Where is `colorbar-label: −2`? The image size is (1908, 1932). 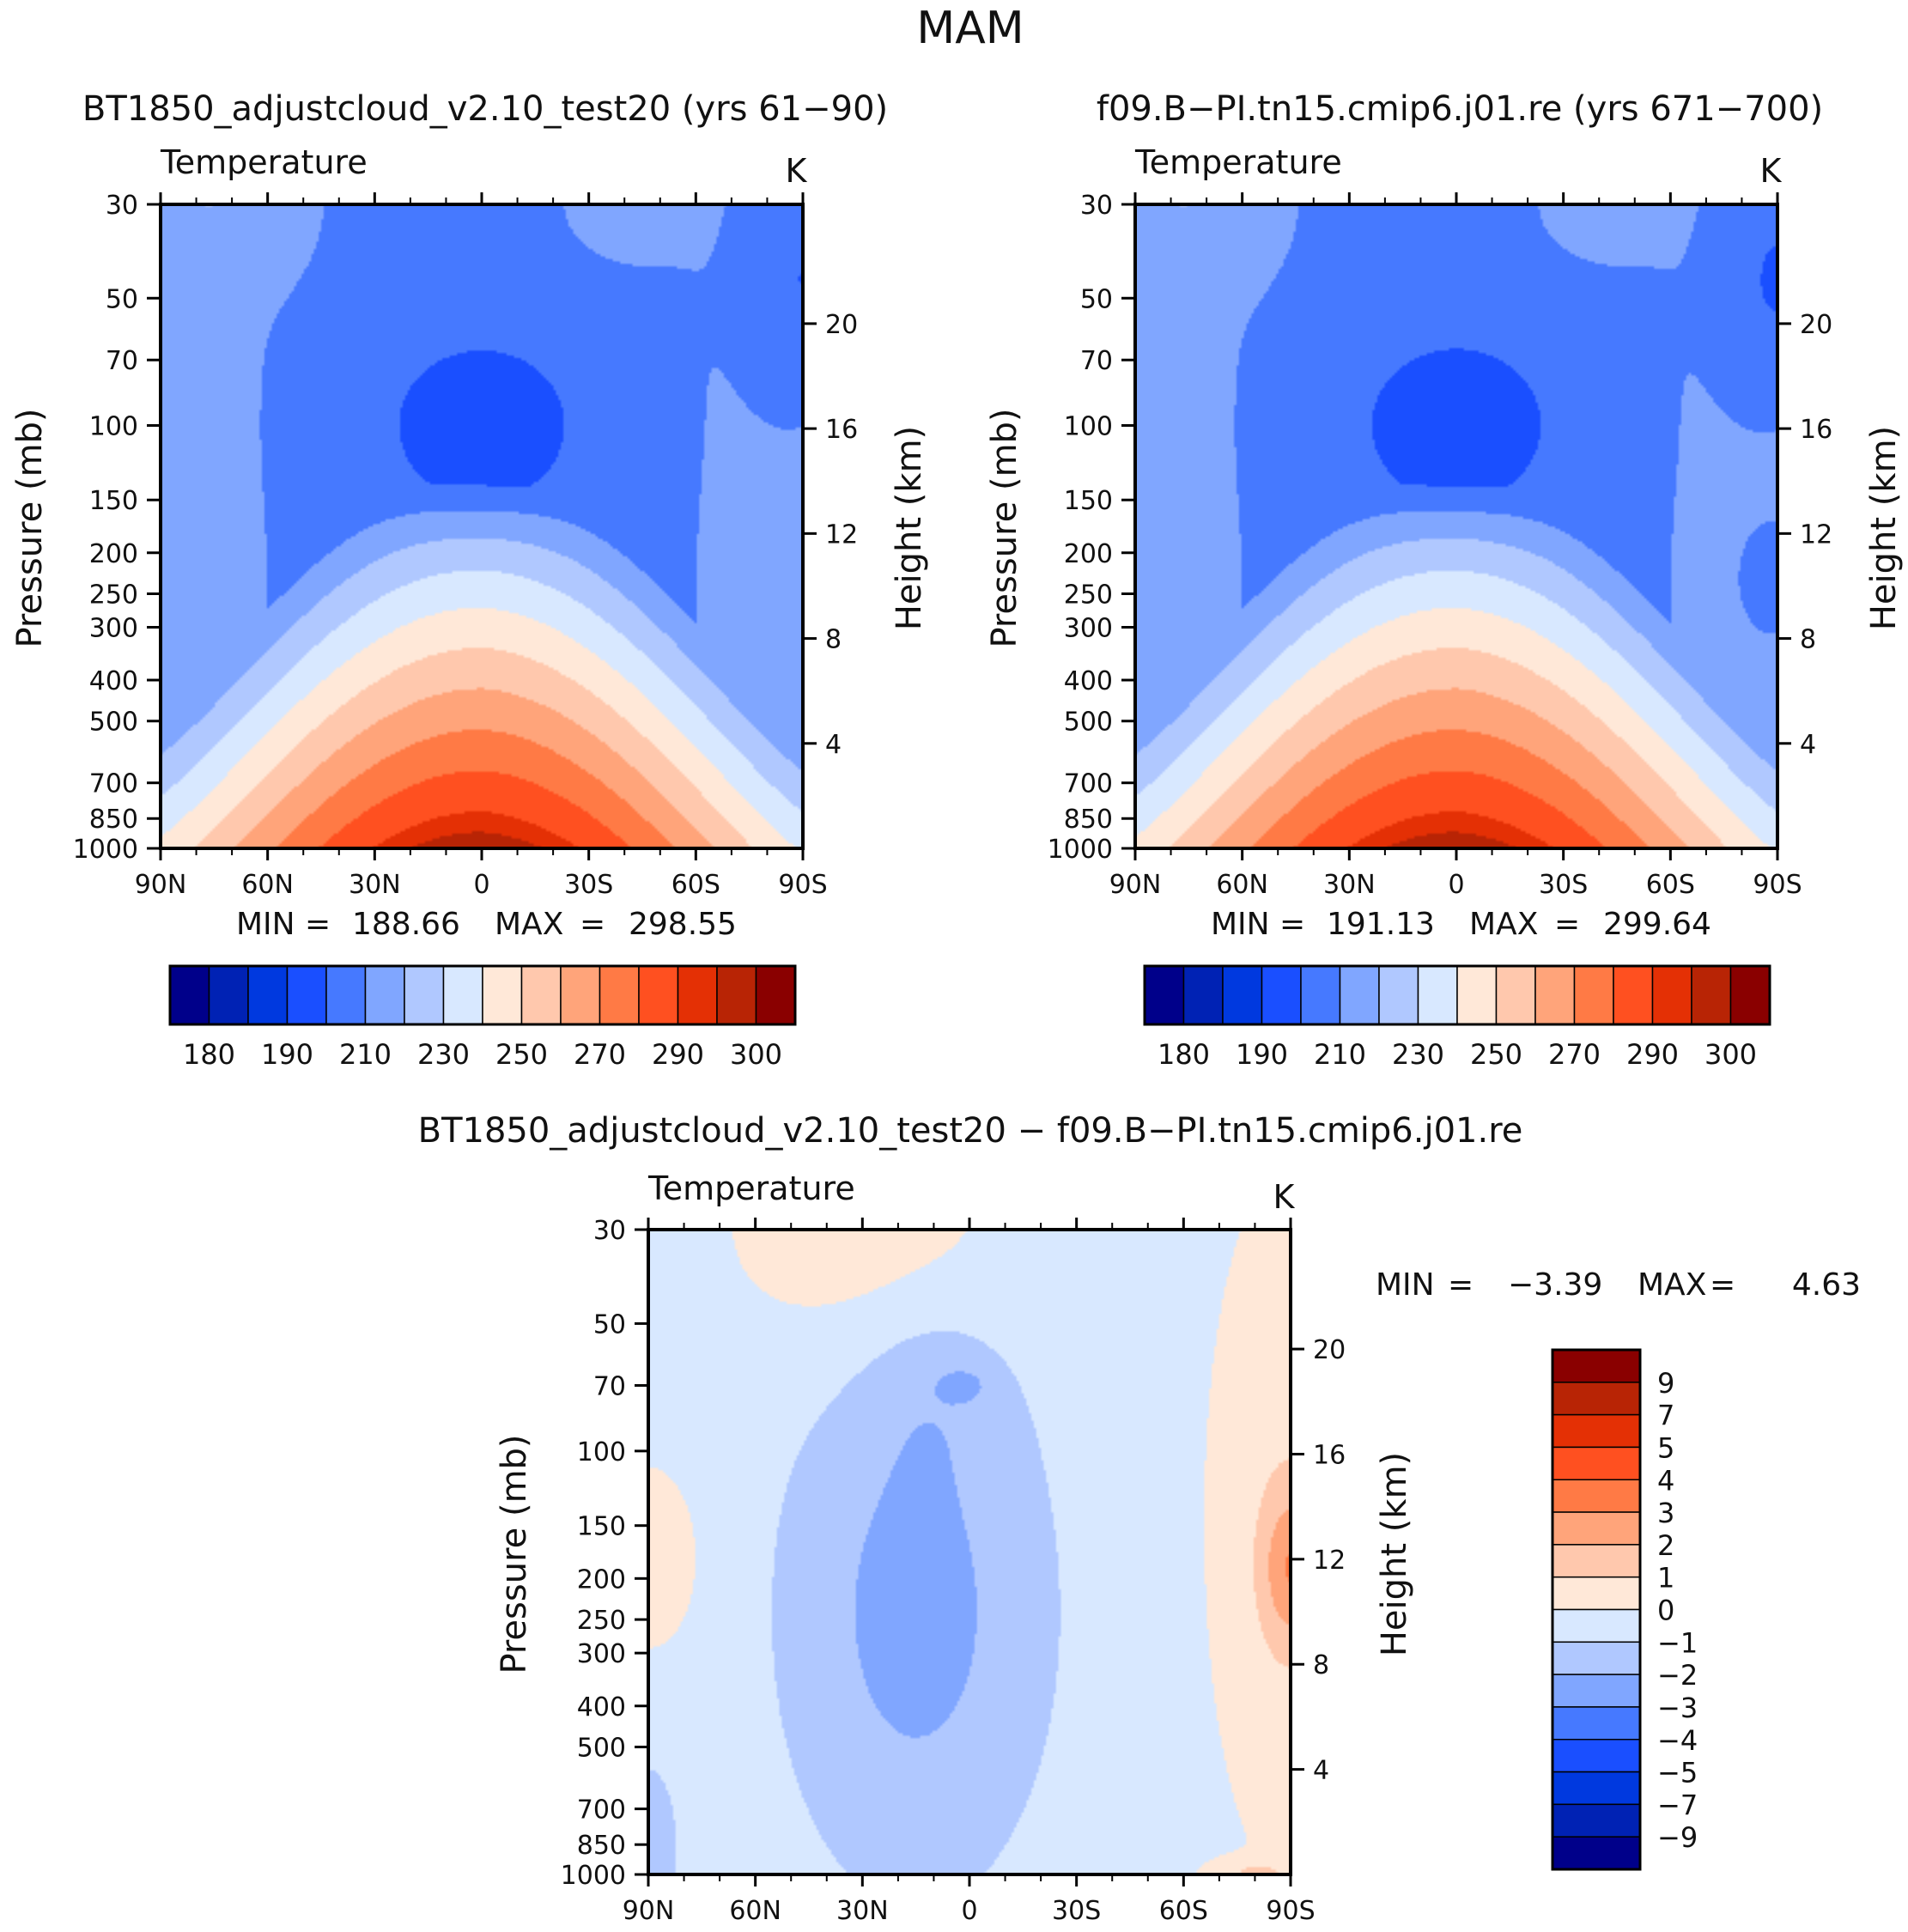 colorbar-label: −2 is located at coordinates (1677, 1675).